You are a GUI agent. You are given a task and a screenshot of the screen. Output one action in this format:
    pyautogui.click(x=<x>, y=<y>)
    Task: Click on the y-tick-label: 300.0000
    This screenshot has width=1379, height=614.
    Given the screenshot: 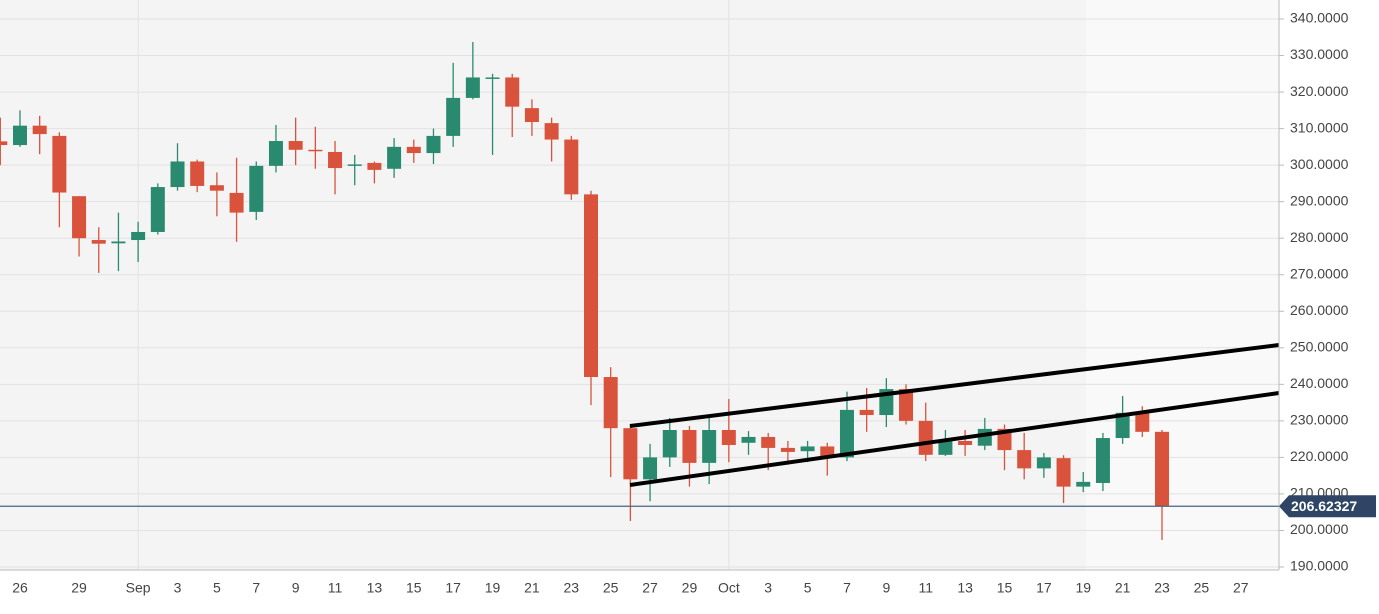 What is the action you would take?
    pyautogui.click(x=1319, y=164)
    